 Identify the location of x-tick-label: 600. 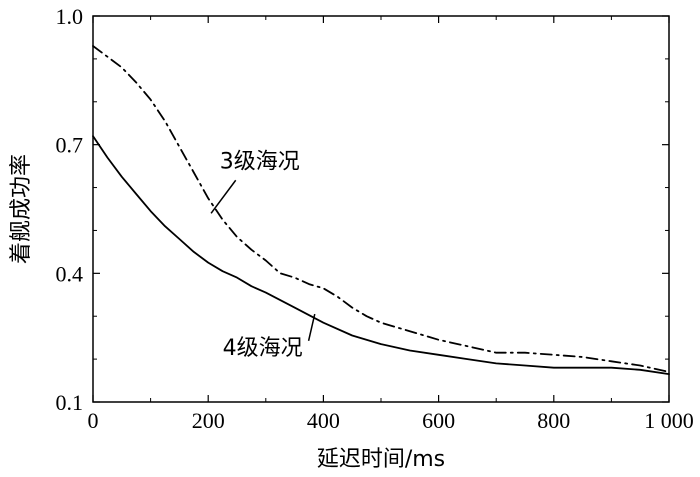
(438, 420).